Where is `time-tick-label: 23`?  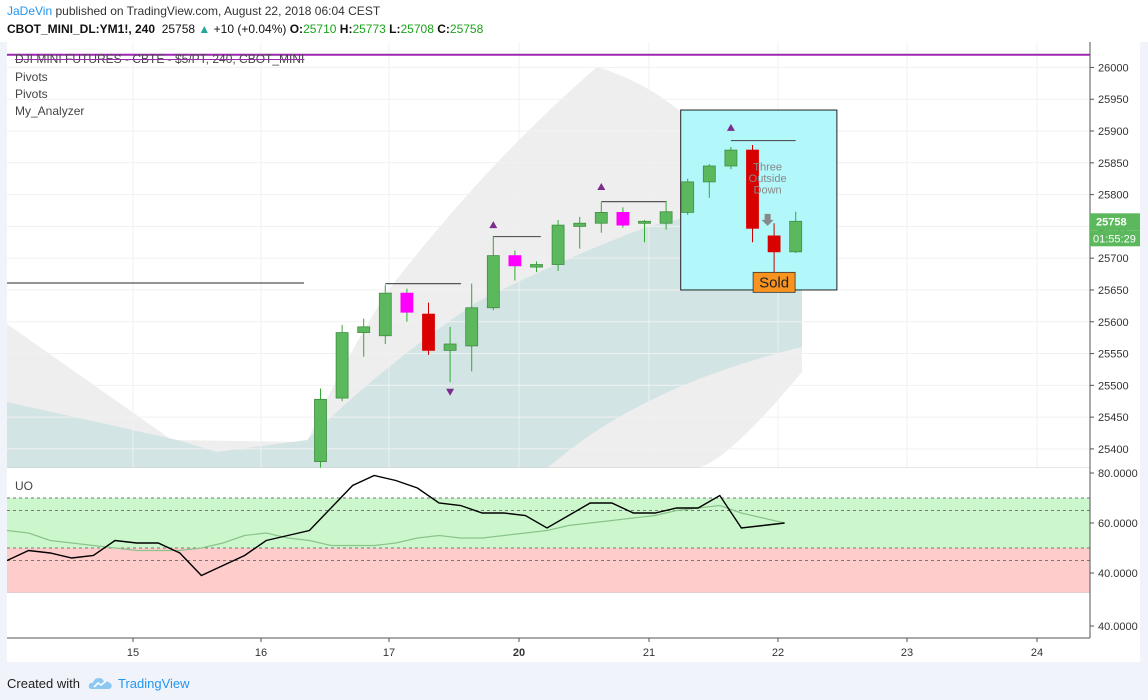 time-tick-label: 23 is located at coordinates (907, 653).